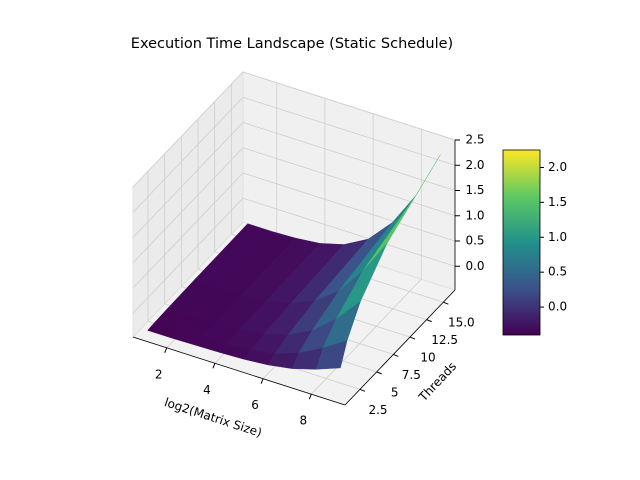  I want to click on y-tick-label: 12.5, so click(444, 340).